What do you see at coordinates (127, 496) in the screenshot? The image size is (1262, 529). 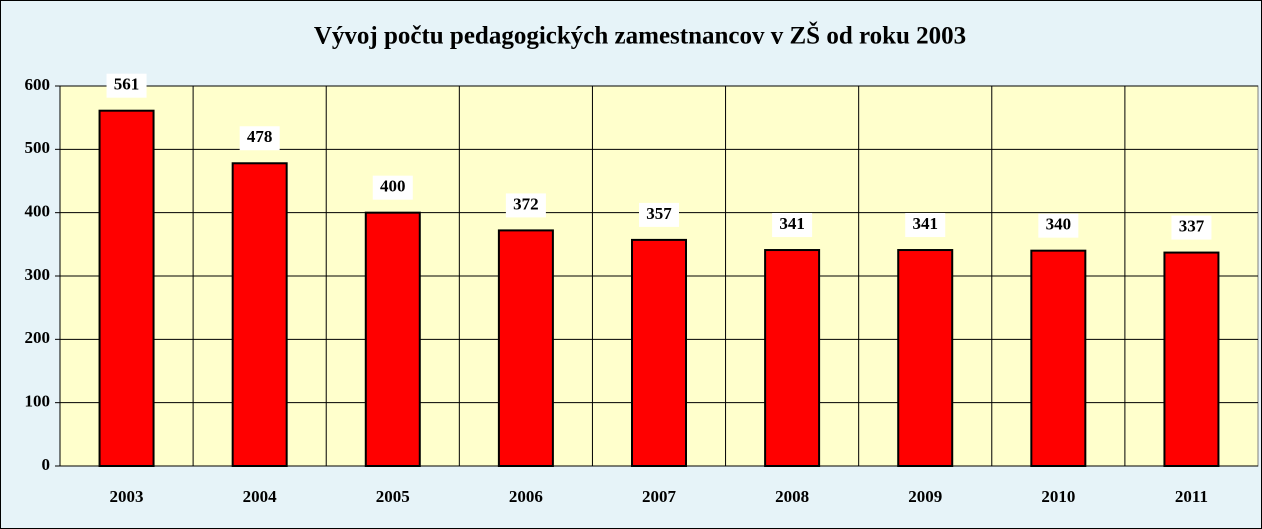 I see `x-tick-label: 2003` at bounding box center [127, 496].